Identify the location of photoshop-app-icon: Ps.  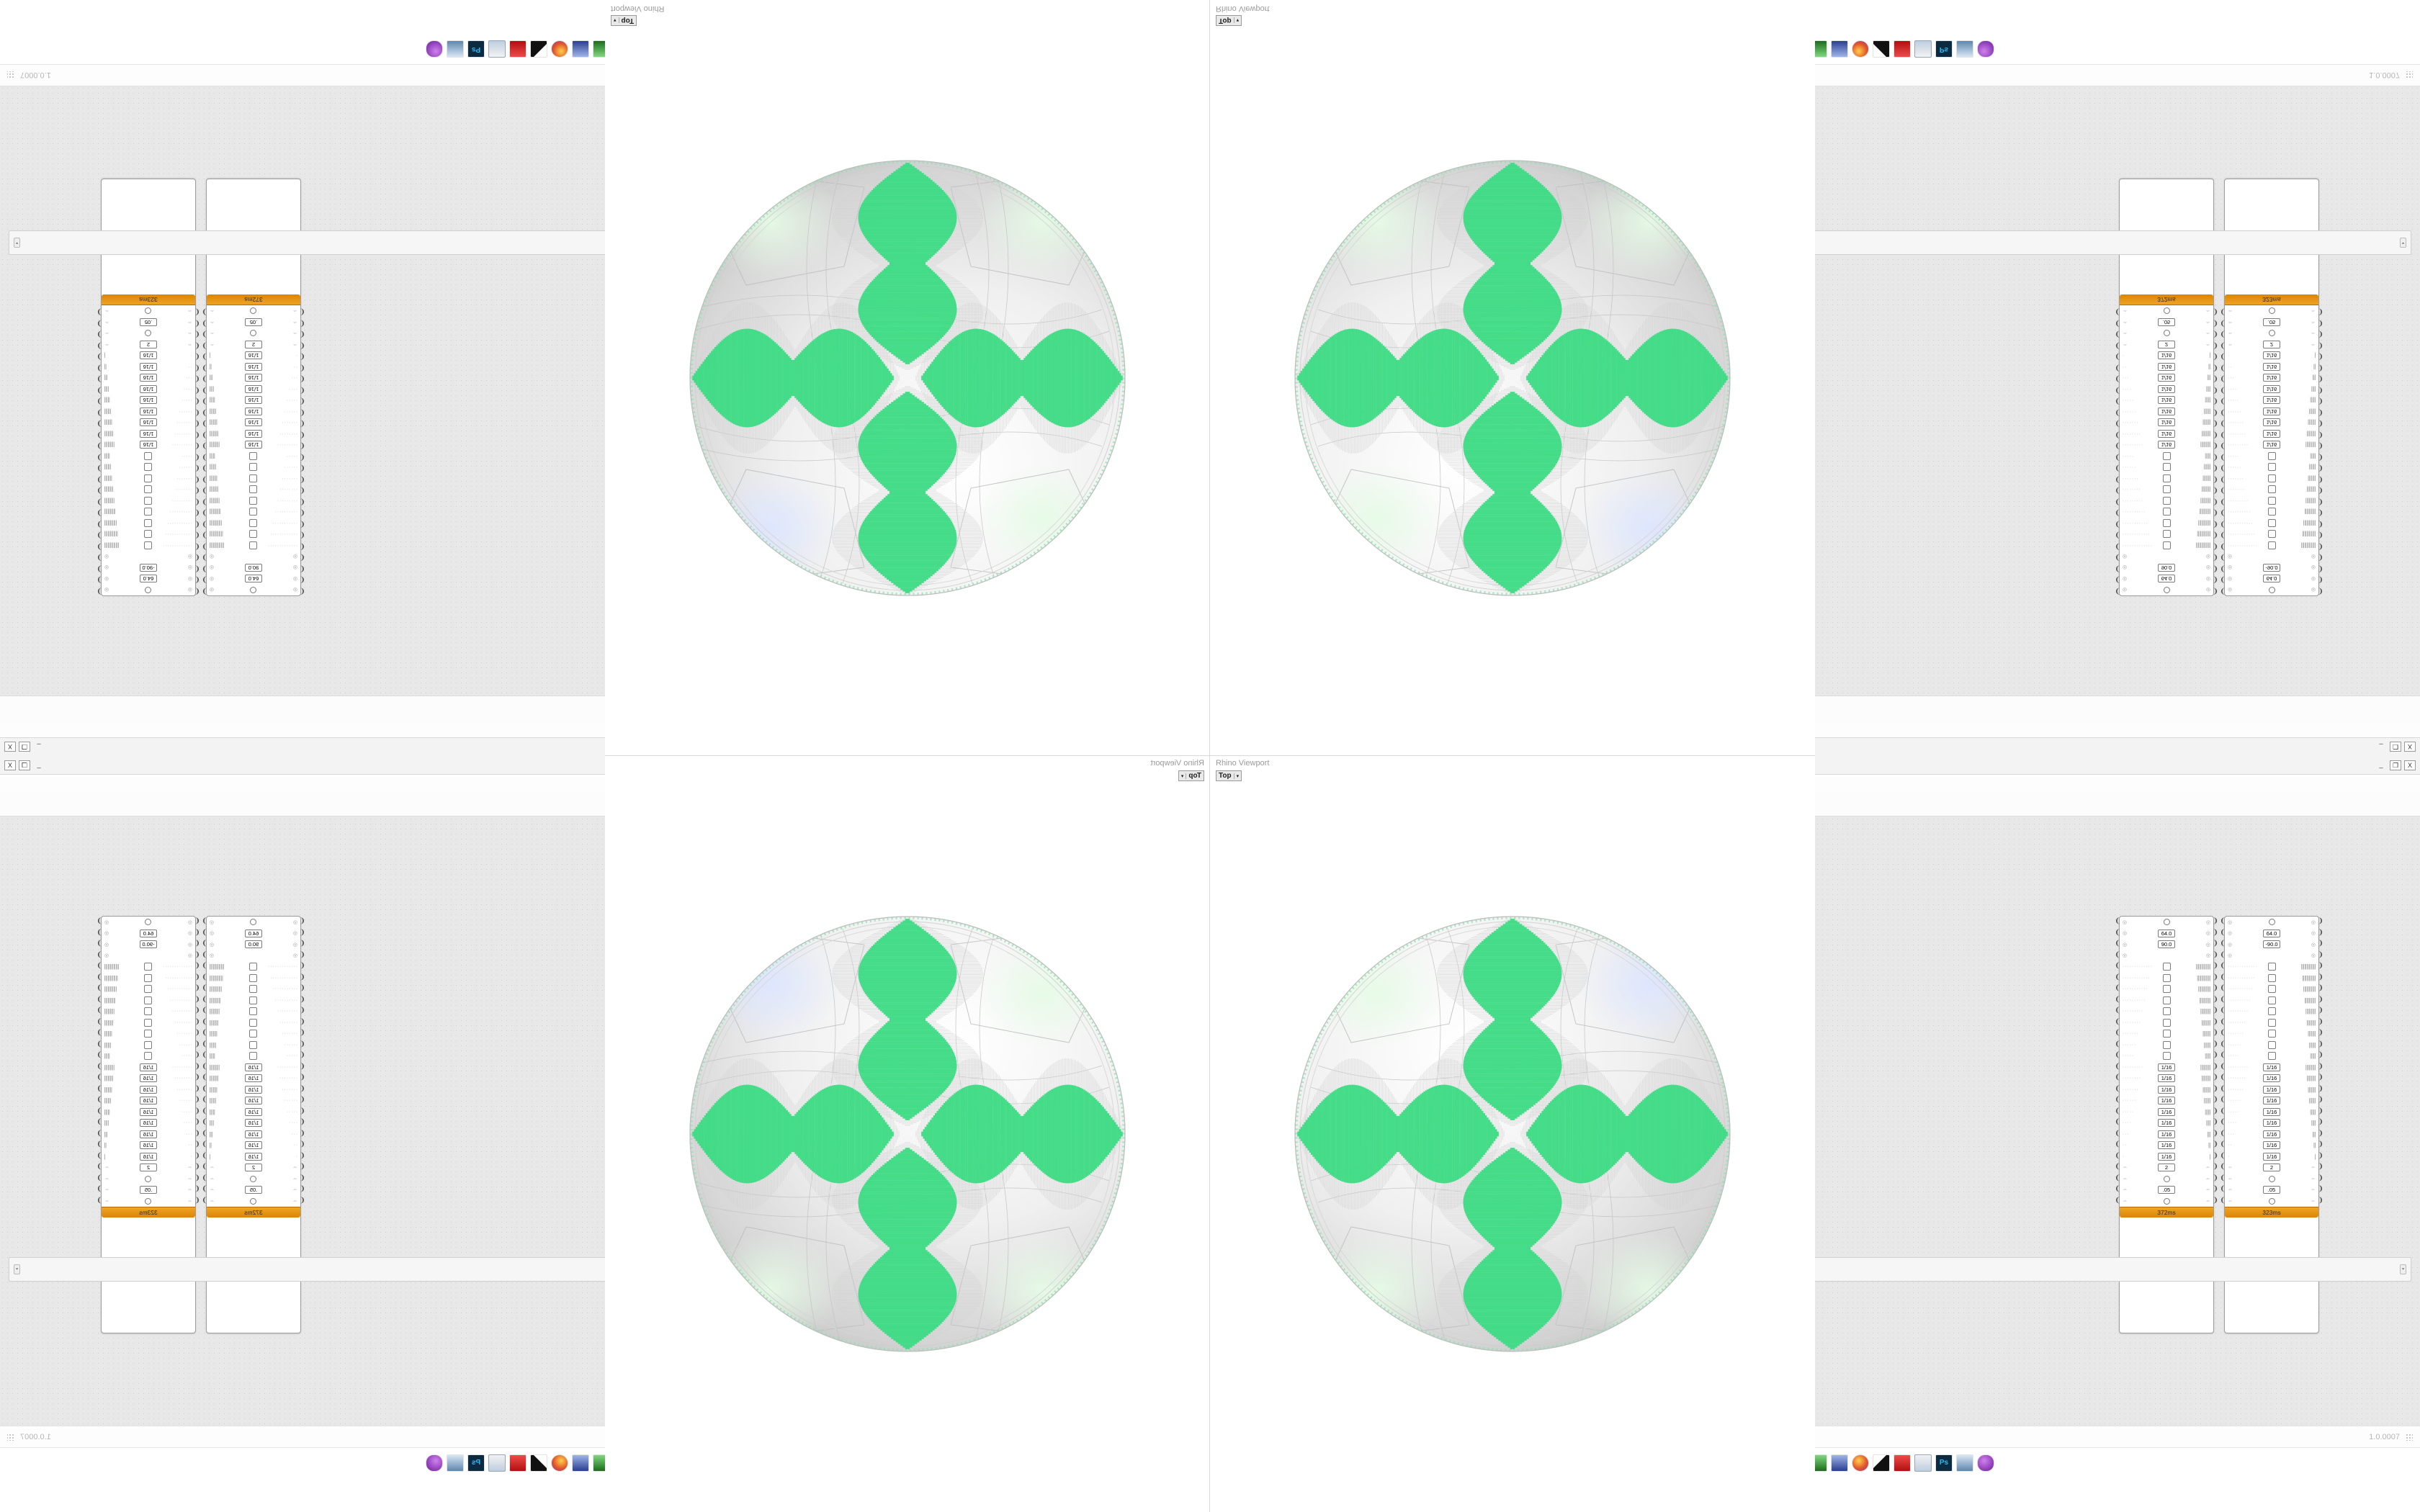
(1944, 49).